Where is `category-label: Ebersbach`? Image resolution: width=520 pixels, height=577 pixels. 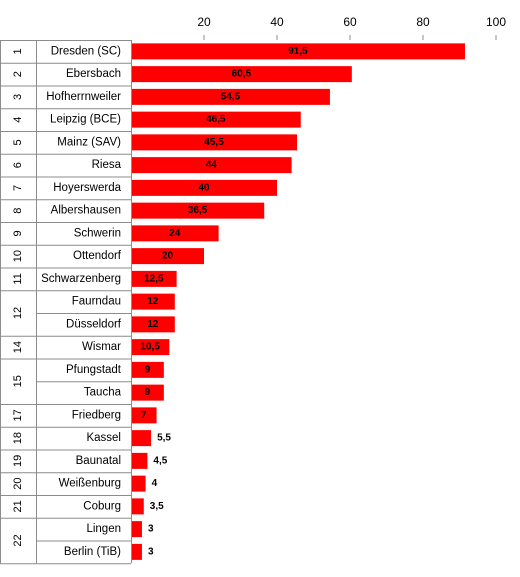 category-label: Ebersbach is located at coordinates (93, 74).